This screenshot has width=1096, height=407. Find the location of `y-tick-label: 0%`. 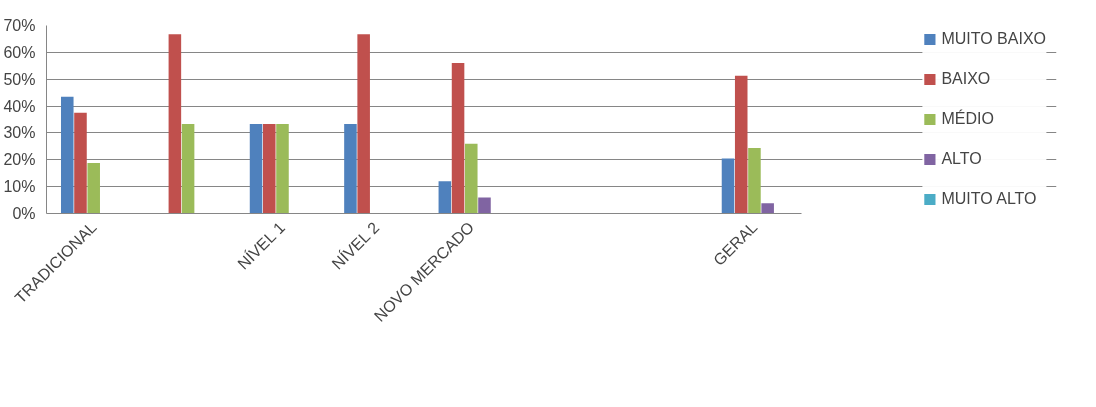

y-tick-label: 0% is located at coordinates (24, 213).